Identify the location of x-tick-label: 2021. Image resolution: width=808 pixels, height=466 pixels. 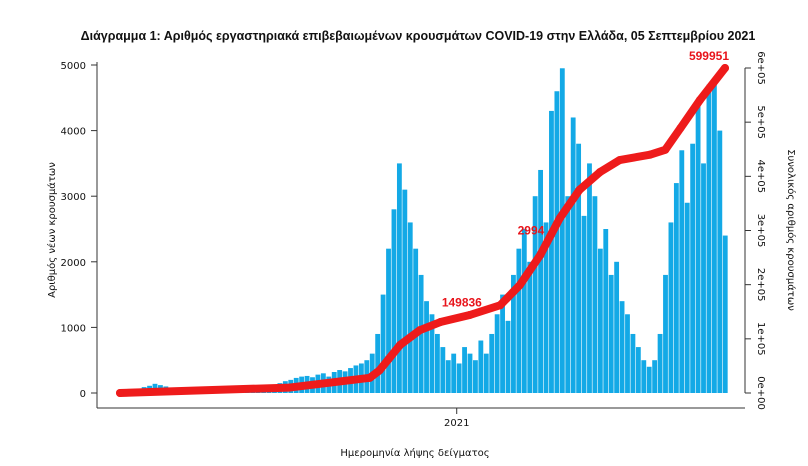
(456, 423).